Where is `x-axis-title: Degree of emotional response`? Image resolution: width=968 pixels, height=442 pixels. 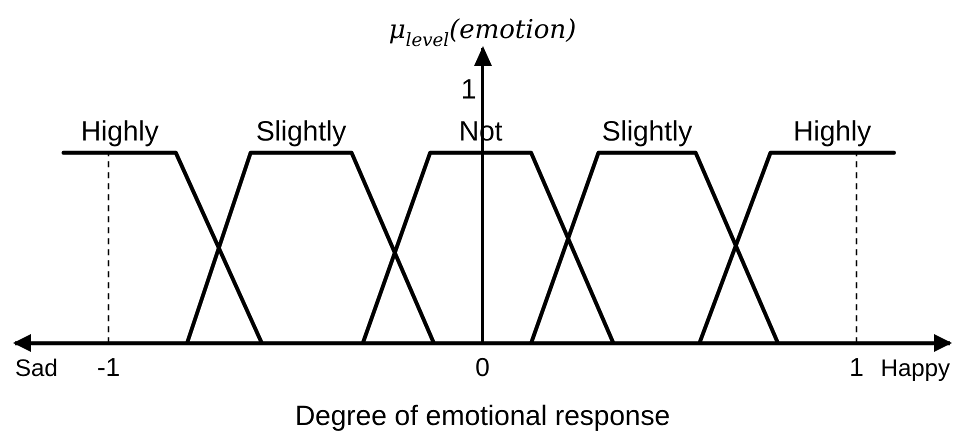
x-axis-title: Degree of emotional response is located at coordinates (482, 415).